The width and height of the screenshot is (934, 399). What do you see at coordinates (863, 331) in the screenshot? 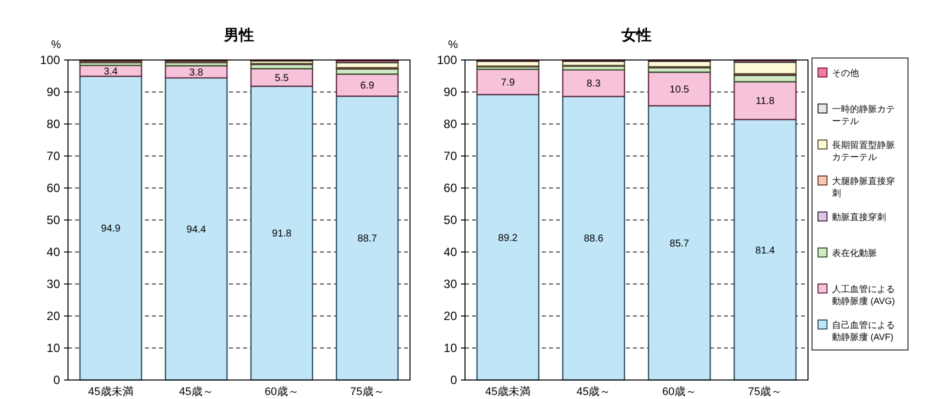
I see `legend-label: 自己血管による動静脈瘻 (AVF)` at bounding box center [863, 331].